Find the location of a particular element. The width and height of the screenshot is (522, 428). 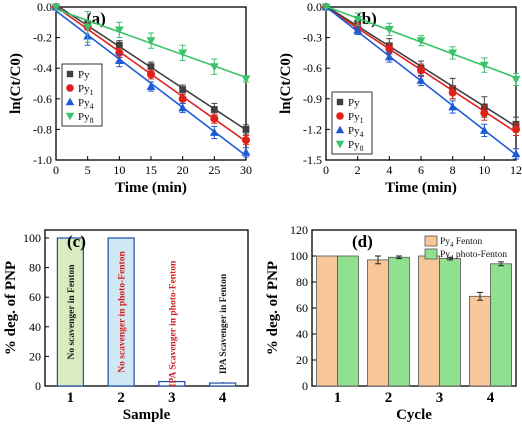

x-tick-label: 10 is located at coordinates (119, 170).